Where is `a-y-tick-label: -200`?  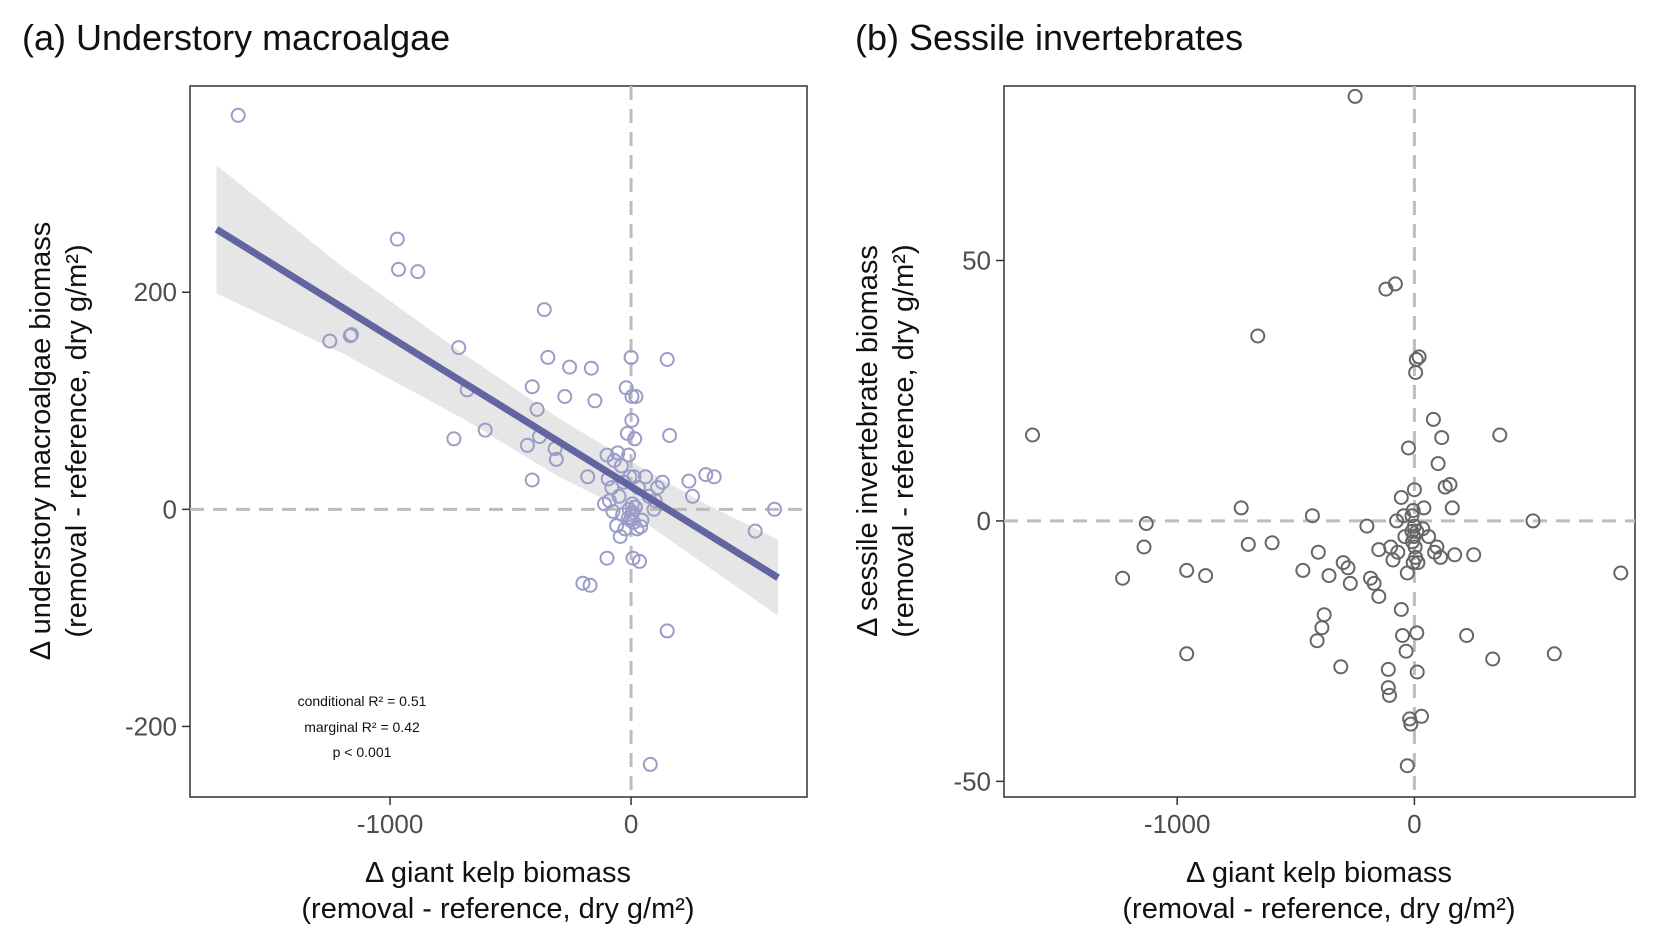 a-y-tick-label: -200 is located at coordinates (151, 726).